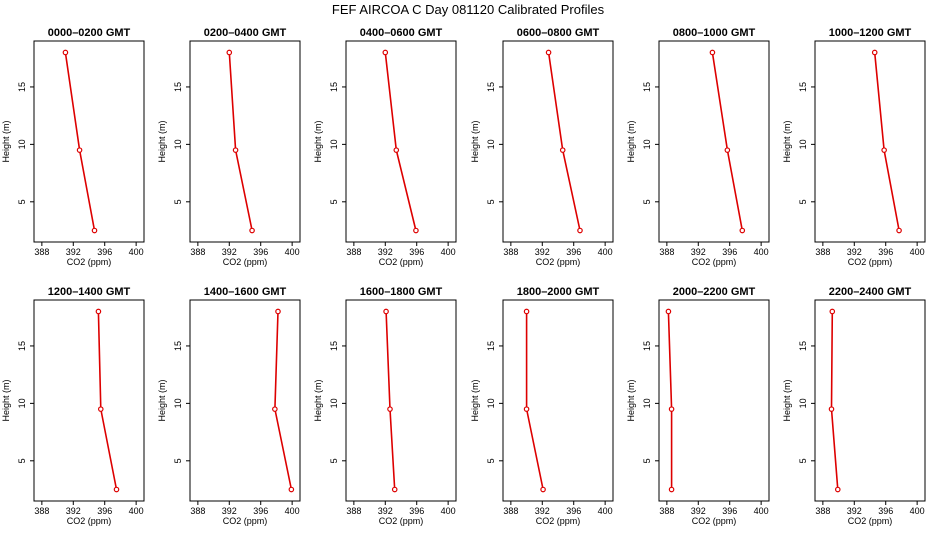 This screenshot has width=936, height=540. Describe the element at coordinates (401, 33) in the screenshot. I see `panel-title: 0400–0600 GMT` at that location.